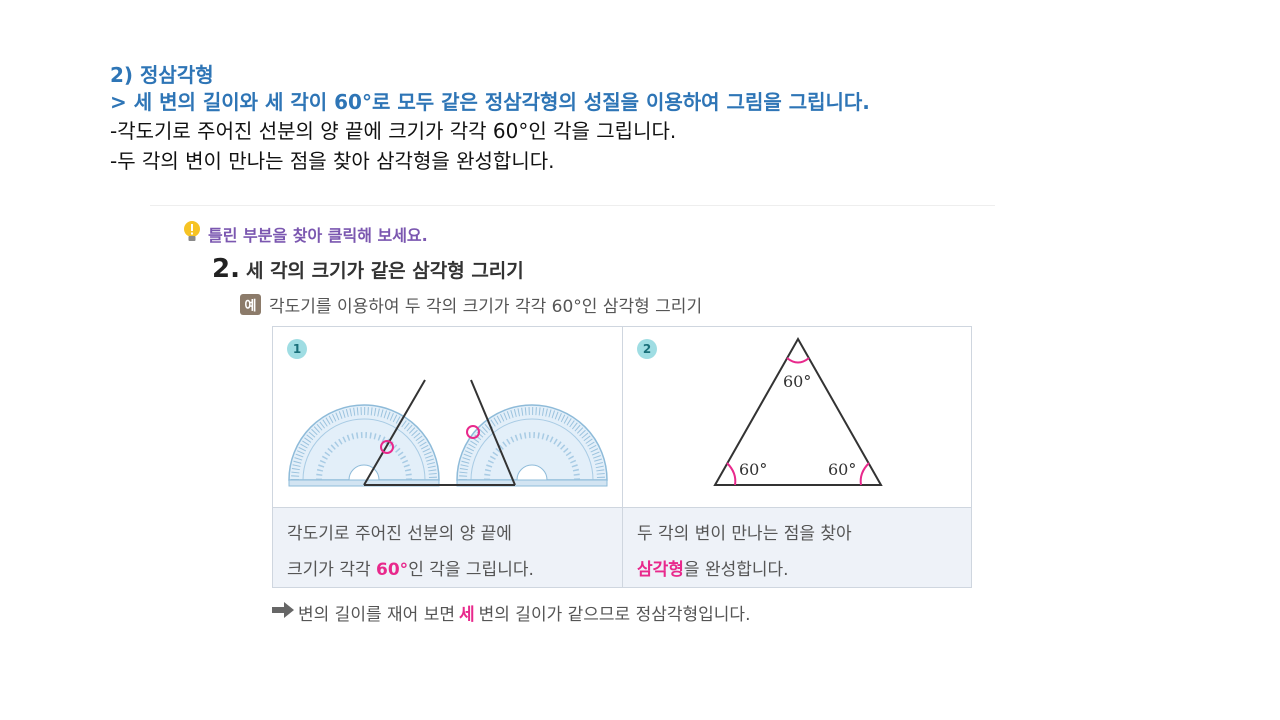 The image size is (1280, 720). What do you see at coordinates (384, 271) in the screenshot?
I see `section-title-text: 세 각의 크기가 같은 삼각형 그리기` at bounding box center [384, 271].